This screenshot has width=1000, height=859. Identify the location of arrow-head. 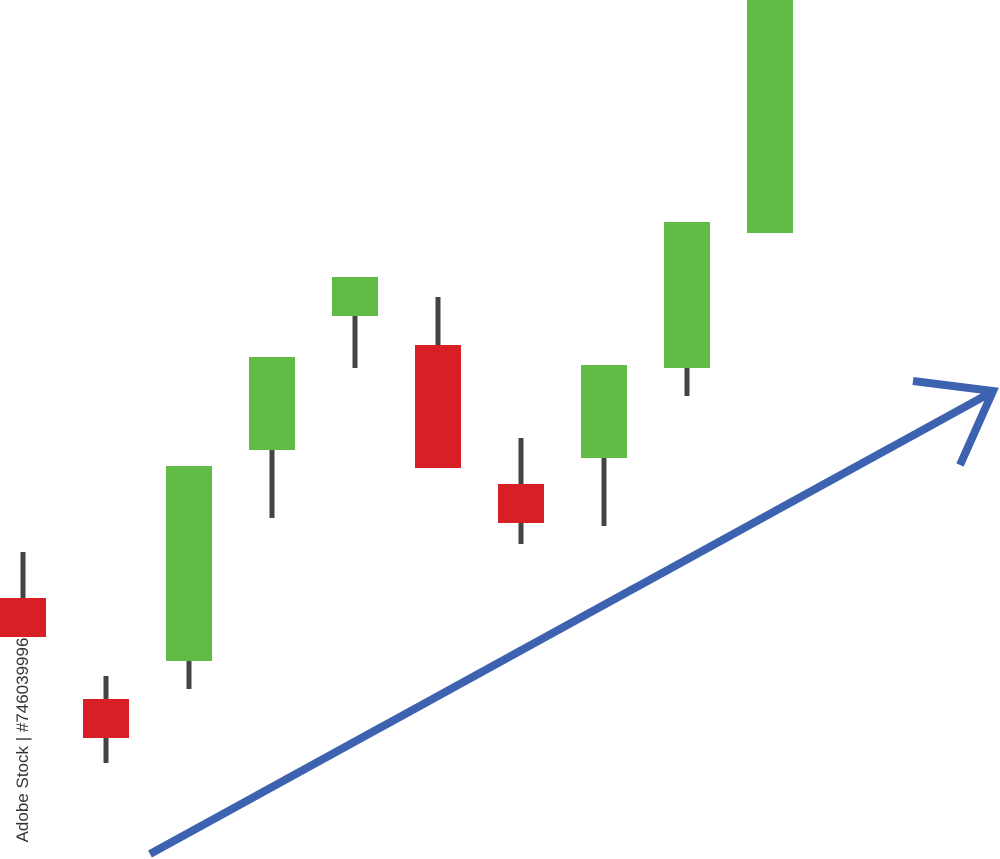
(955, 422).